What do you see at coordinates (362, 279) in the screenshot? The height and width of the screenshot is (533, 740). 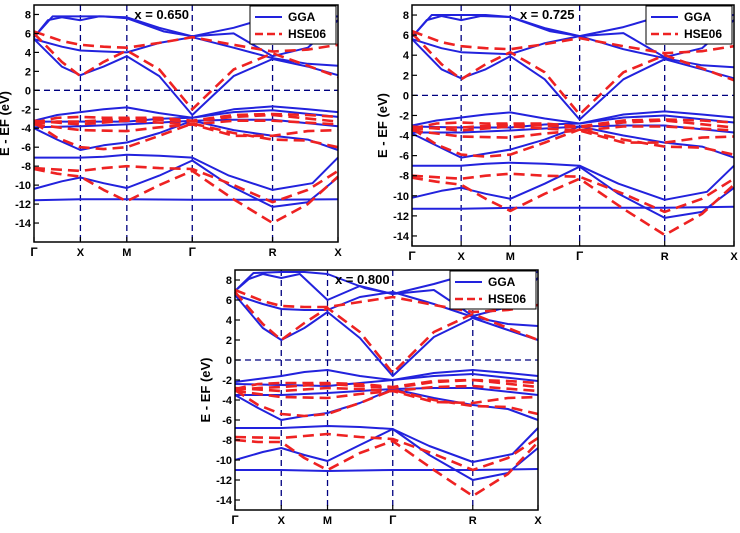 I see `composition-annotation: x = 0.800` at bounding box center [362, 279].